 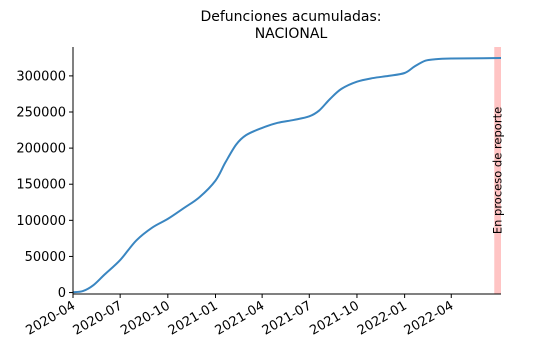 I want to click on chart-subtitle: NACIONAL, so click(x=291, y=34).